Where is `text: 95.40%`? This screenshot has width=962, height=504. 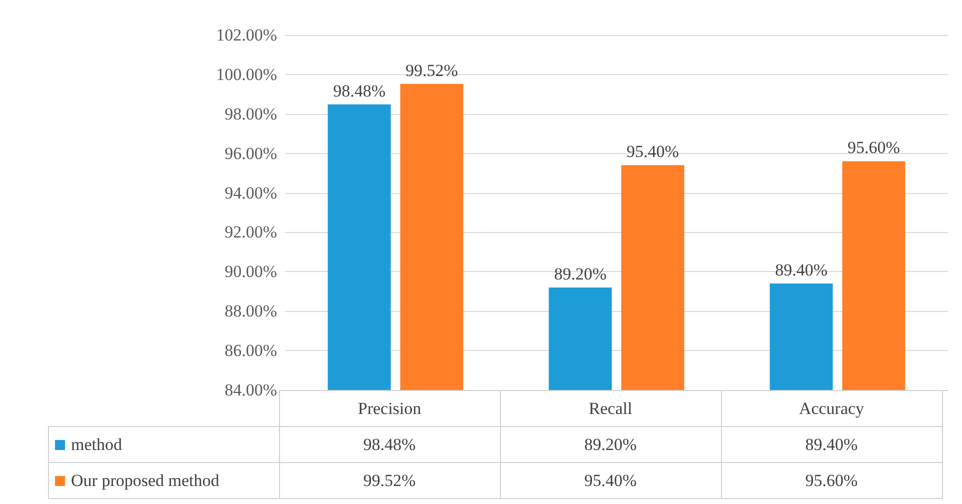 text: 95.40% is located at coordinates (652, 152).